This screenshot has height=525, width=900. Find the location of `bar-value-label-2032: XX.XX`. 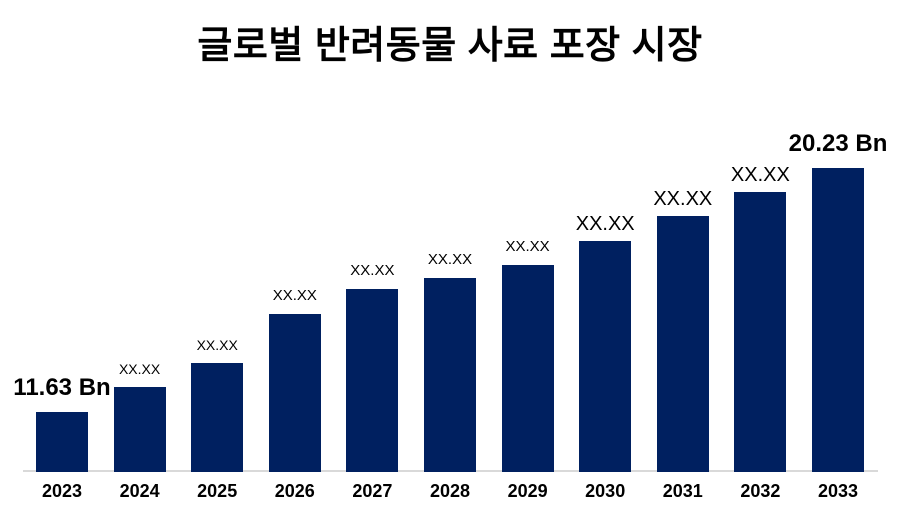

bar-value-label-2032: XX.XX is located at coordinates (760, 175).